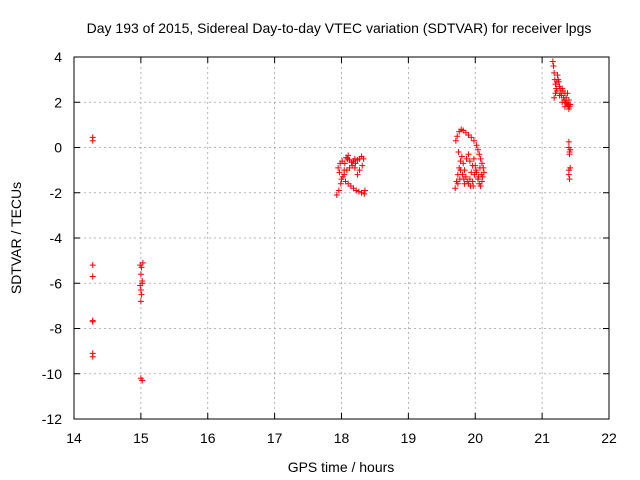 The image size is (640, 480). I want to click on x-tick-label: 17, so click(275, 438).